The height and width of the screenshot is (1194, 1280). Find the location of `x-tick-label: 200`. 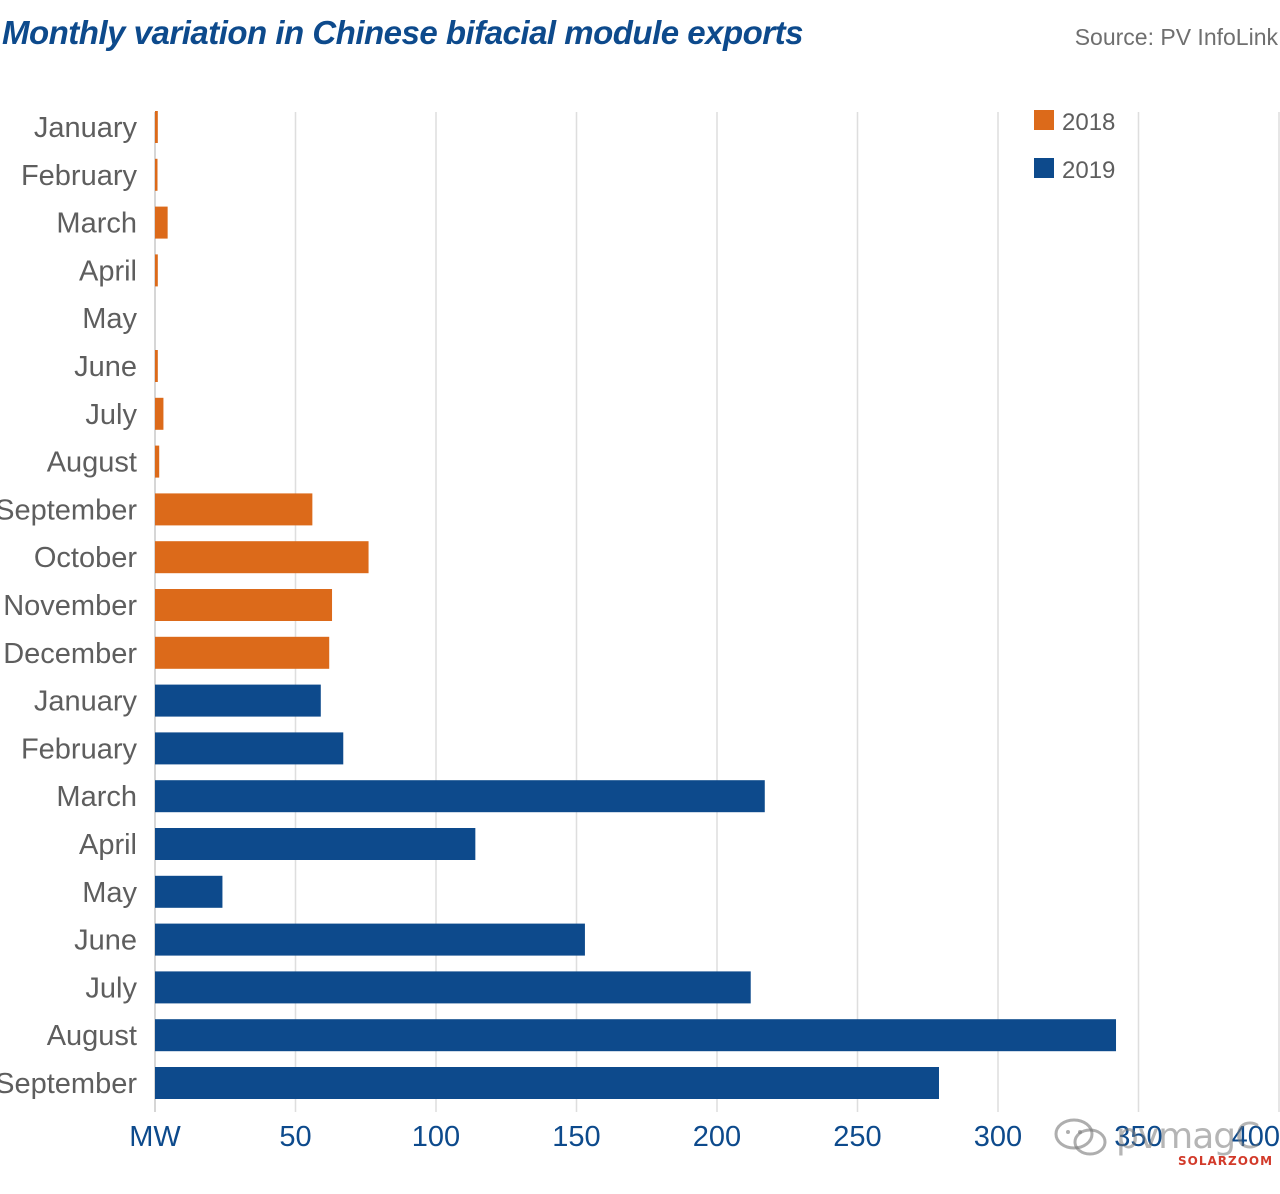

x-tick-label: 200 is located at coordinates (717, 1137).